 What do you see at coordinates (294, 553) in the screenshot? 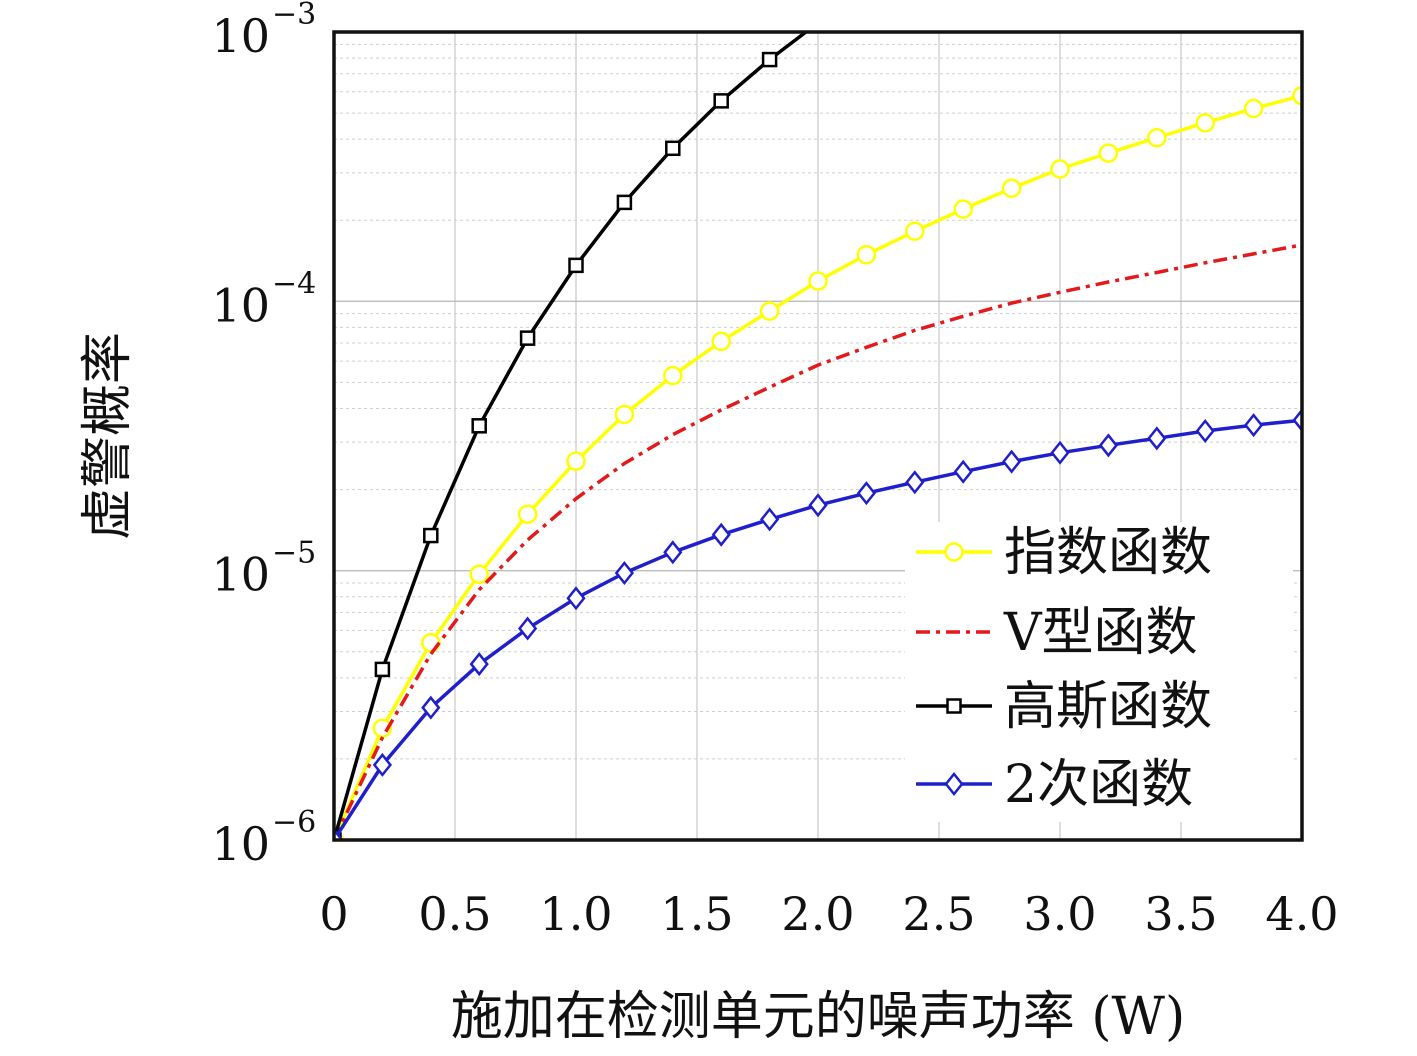
I see `y-tick-exponent: −5` at bounding box center [294, 553].